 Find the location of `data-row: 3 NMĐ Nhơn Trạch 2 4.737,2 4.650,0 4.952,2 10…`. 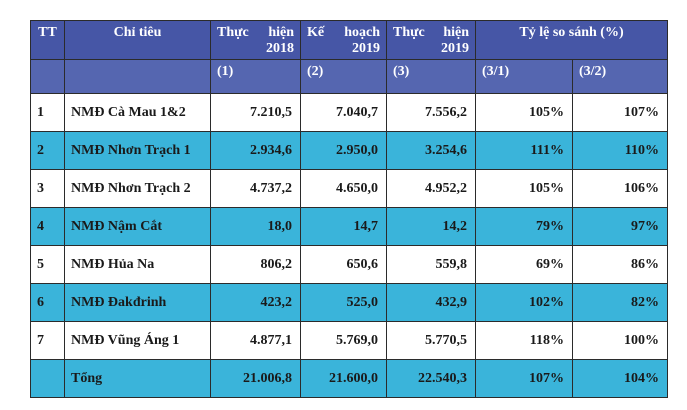

data-row: 3 NMĐ Nhơn Trạch 2 4.737,2 4.650,0 4.952,2 10… is located at coordinates (349, 188).